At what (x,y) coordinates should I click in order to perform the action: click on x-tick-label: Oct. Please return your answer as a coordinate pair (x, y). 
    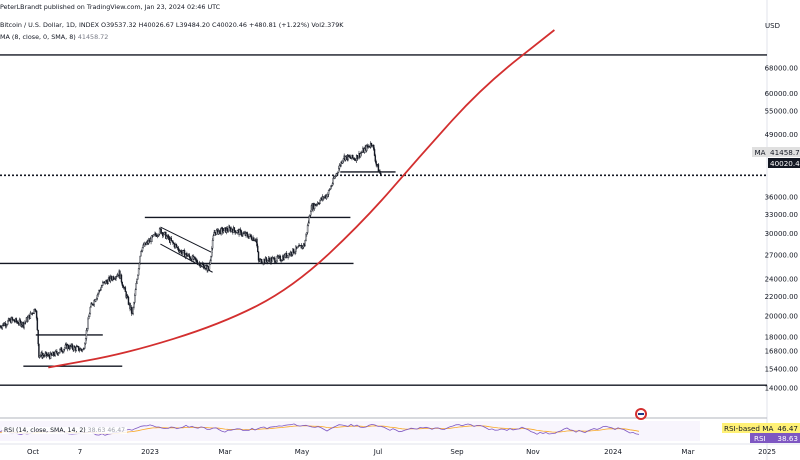
    Looking at the image, I should click on (33, 452).